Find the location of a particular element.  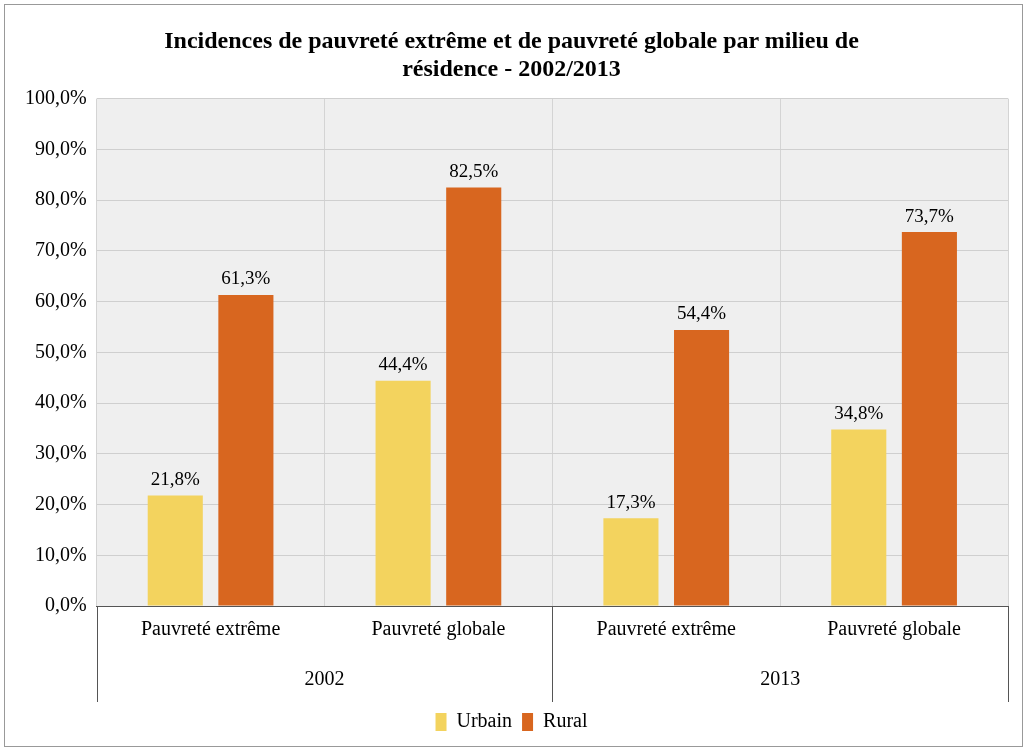

y-tick-label: 100,0% is located at coordinates (55, 96).